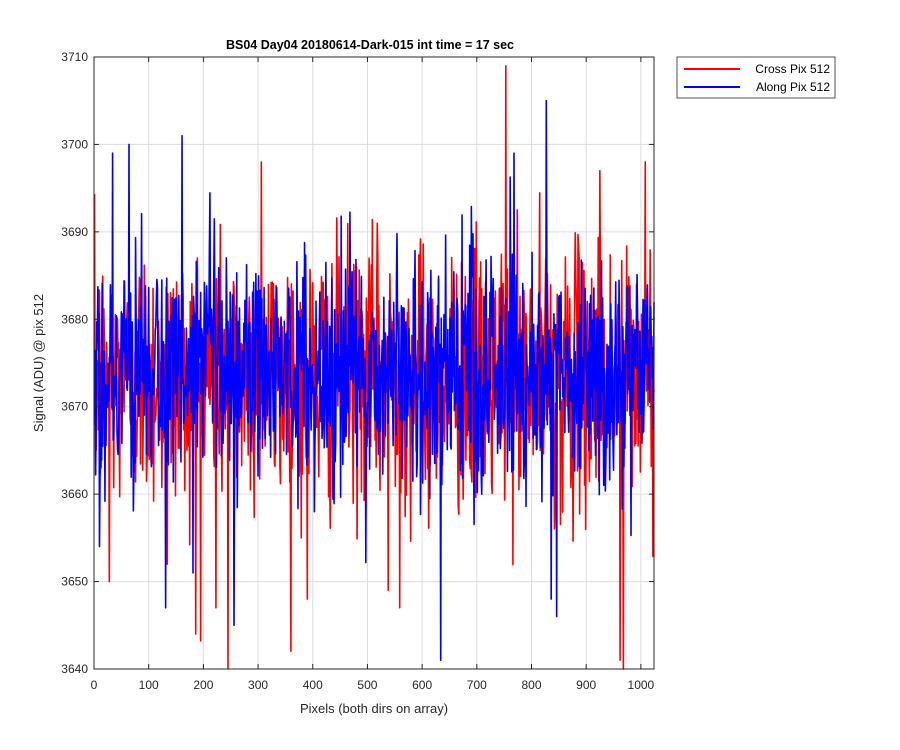  I want to click on legend-box, so click(756, 77).